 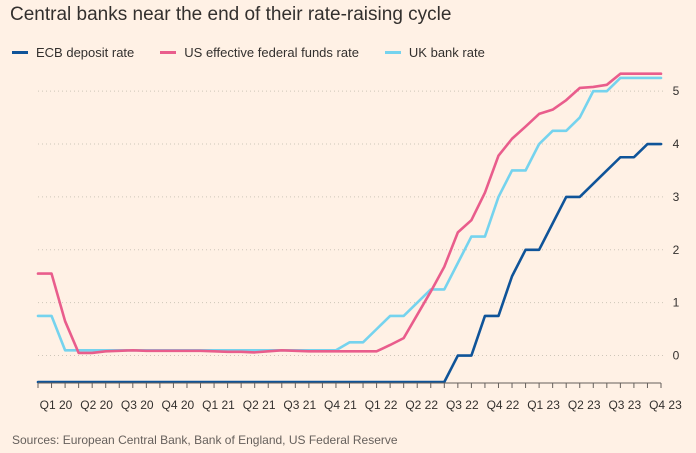 I want to click on legend-label-uk: UK bank rate, so click(x=446, y=52).